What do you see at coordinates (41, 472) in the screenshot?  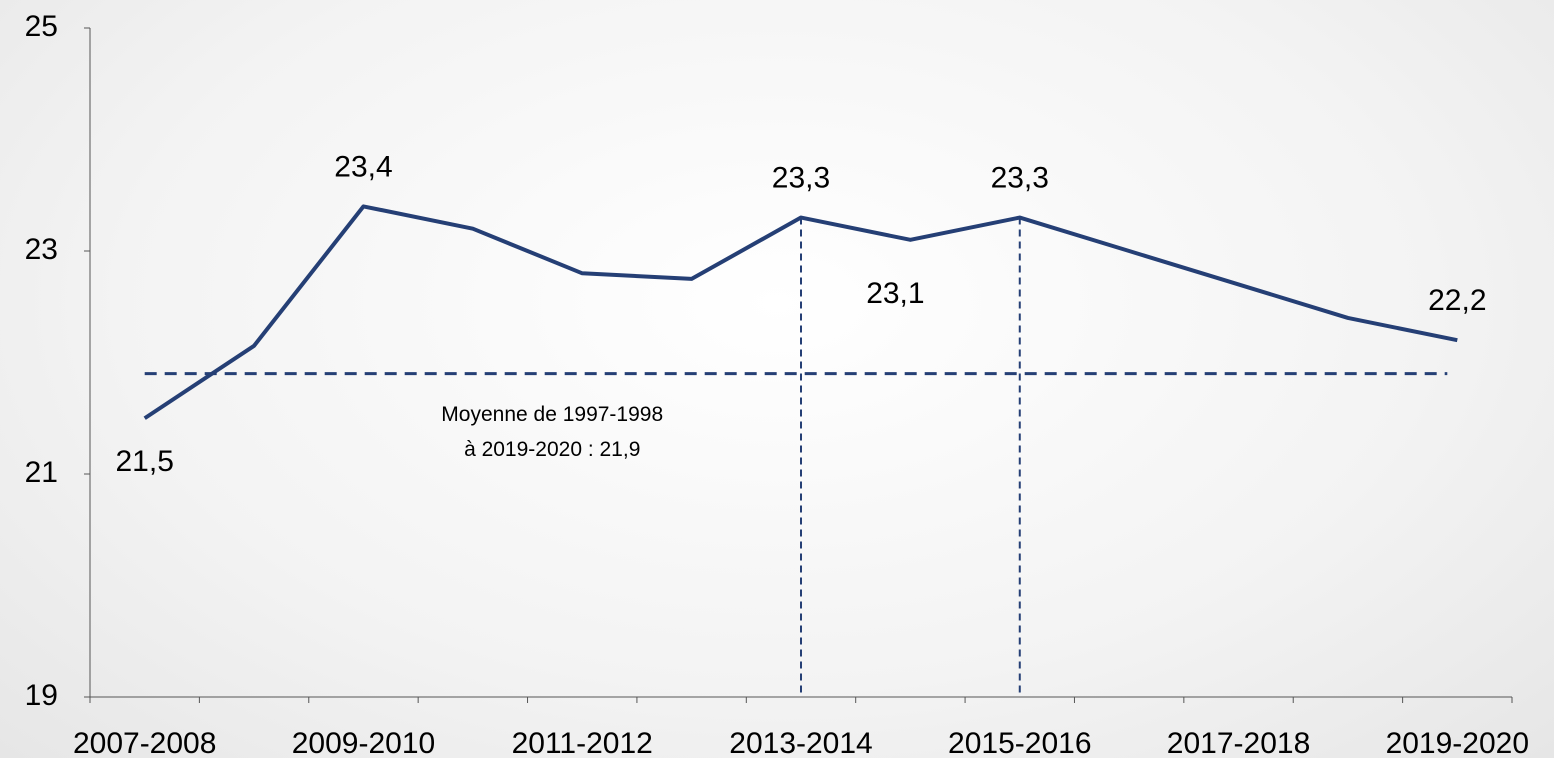 I see `y-tick-label: 21` at bounding box center [41, 472].